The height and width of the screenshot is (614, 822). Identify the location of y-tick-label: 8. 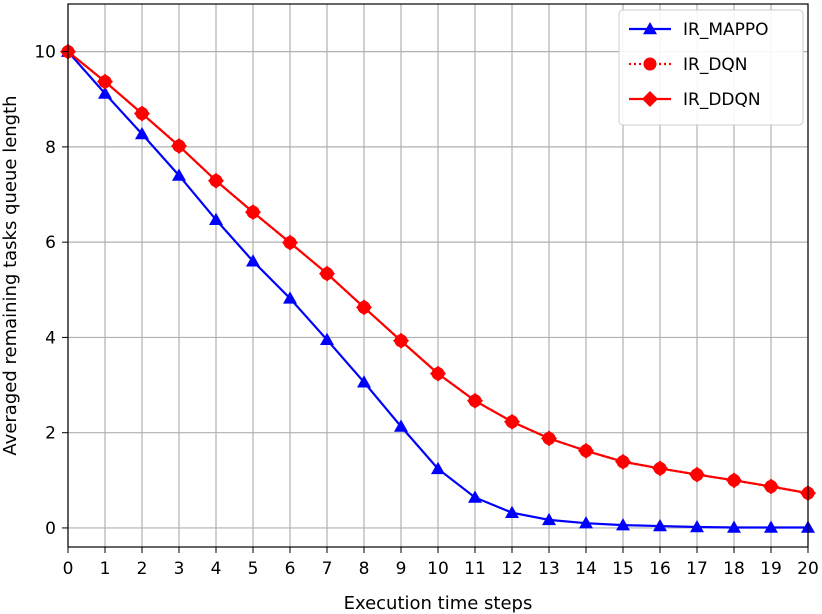
(50, 148).